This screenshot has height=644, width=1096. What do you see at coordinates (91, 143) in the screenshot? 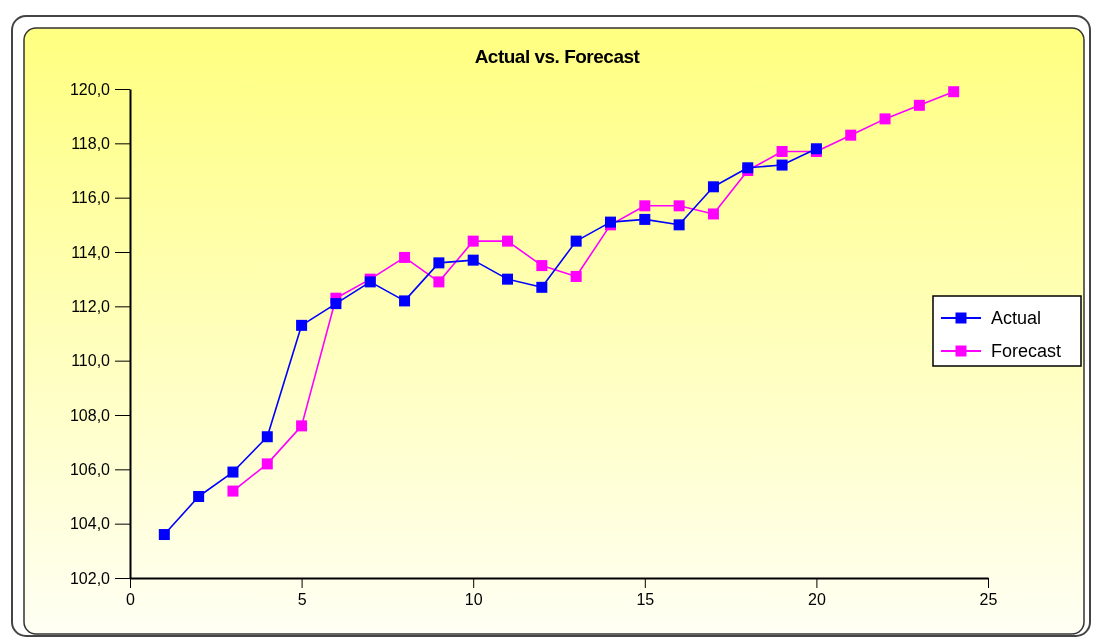
I see `y-tick-label: 118,0` at bounding box center [91, 143].